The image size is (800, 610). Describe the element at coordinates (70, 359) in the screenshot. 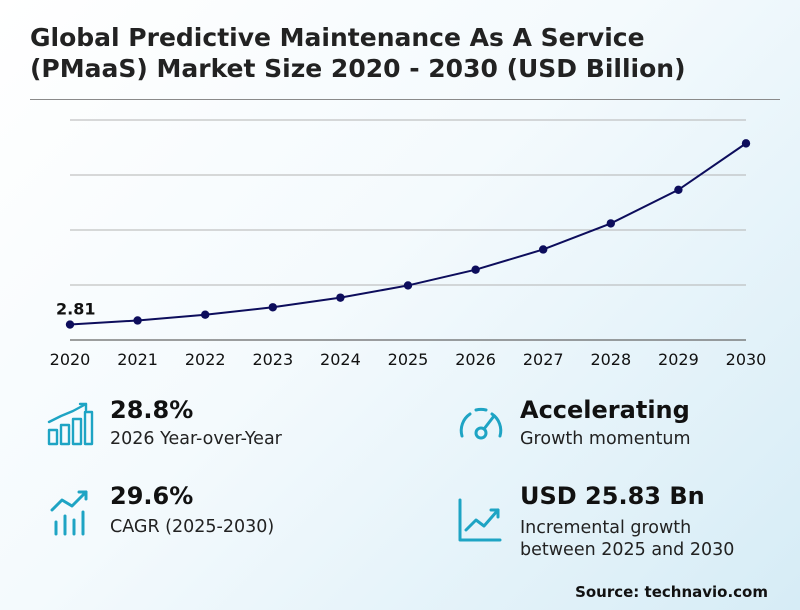

I see `x-tick-label: 2020` at that location.